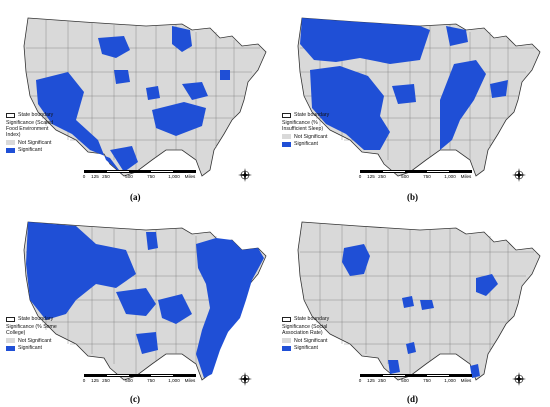 The image size is (550, 407). What do you see at coordinates (419, 176) in the screenshot?
I see `scale-bar-b: 0 125 250 500 750 1,000 Miles` at bounding box center [419, 176].